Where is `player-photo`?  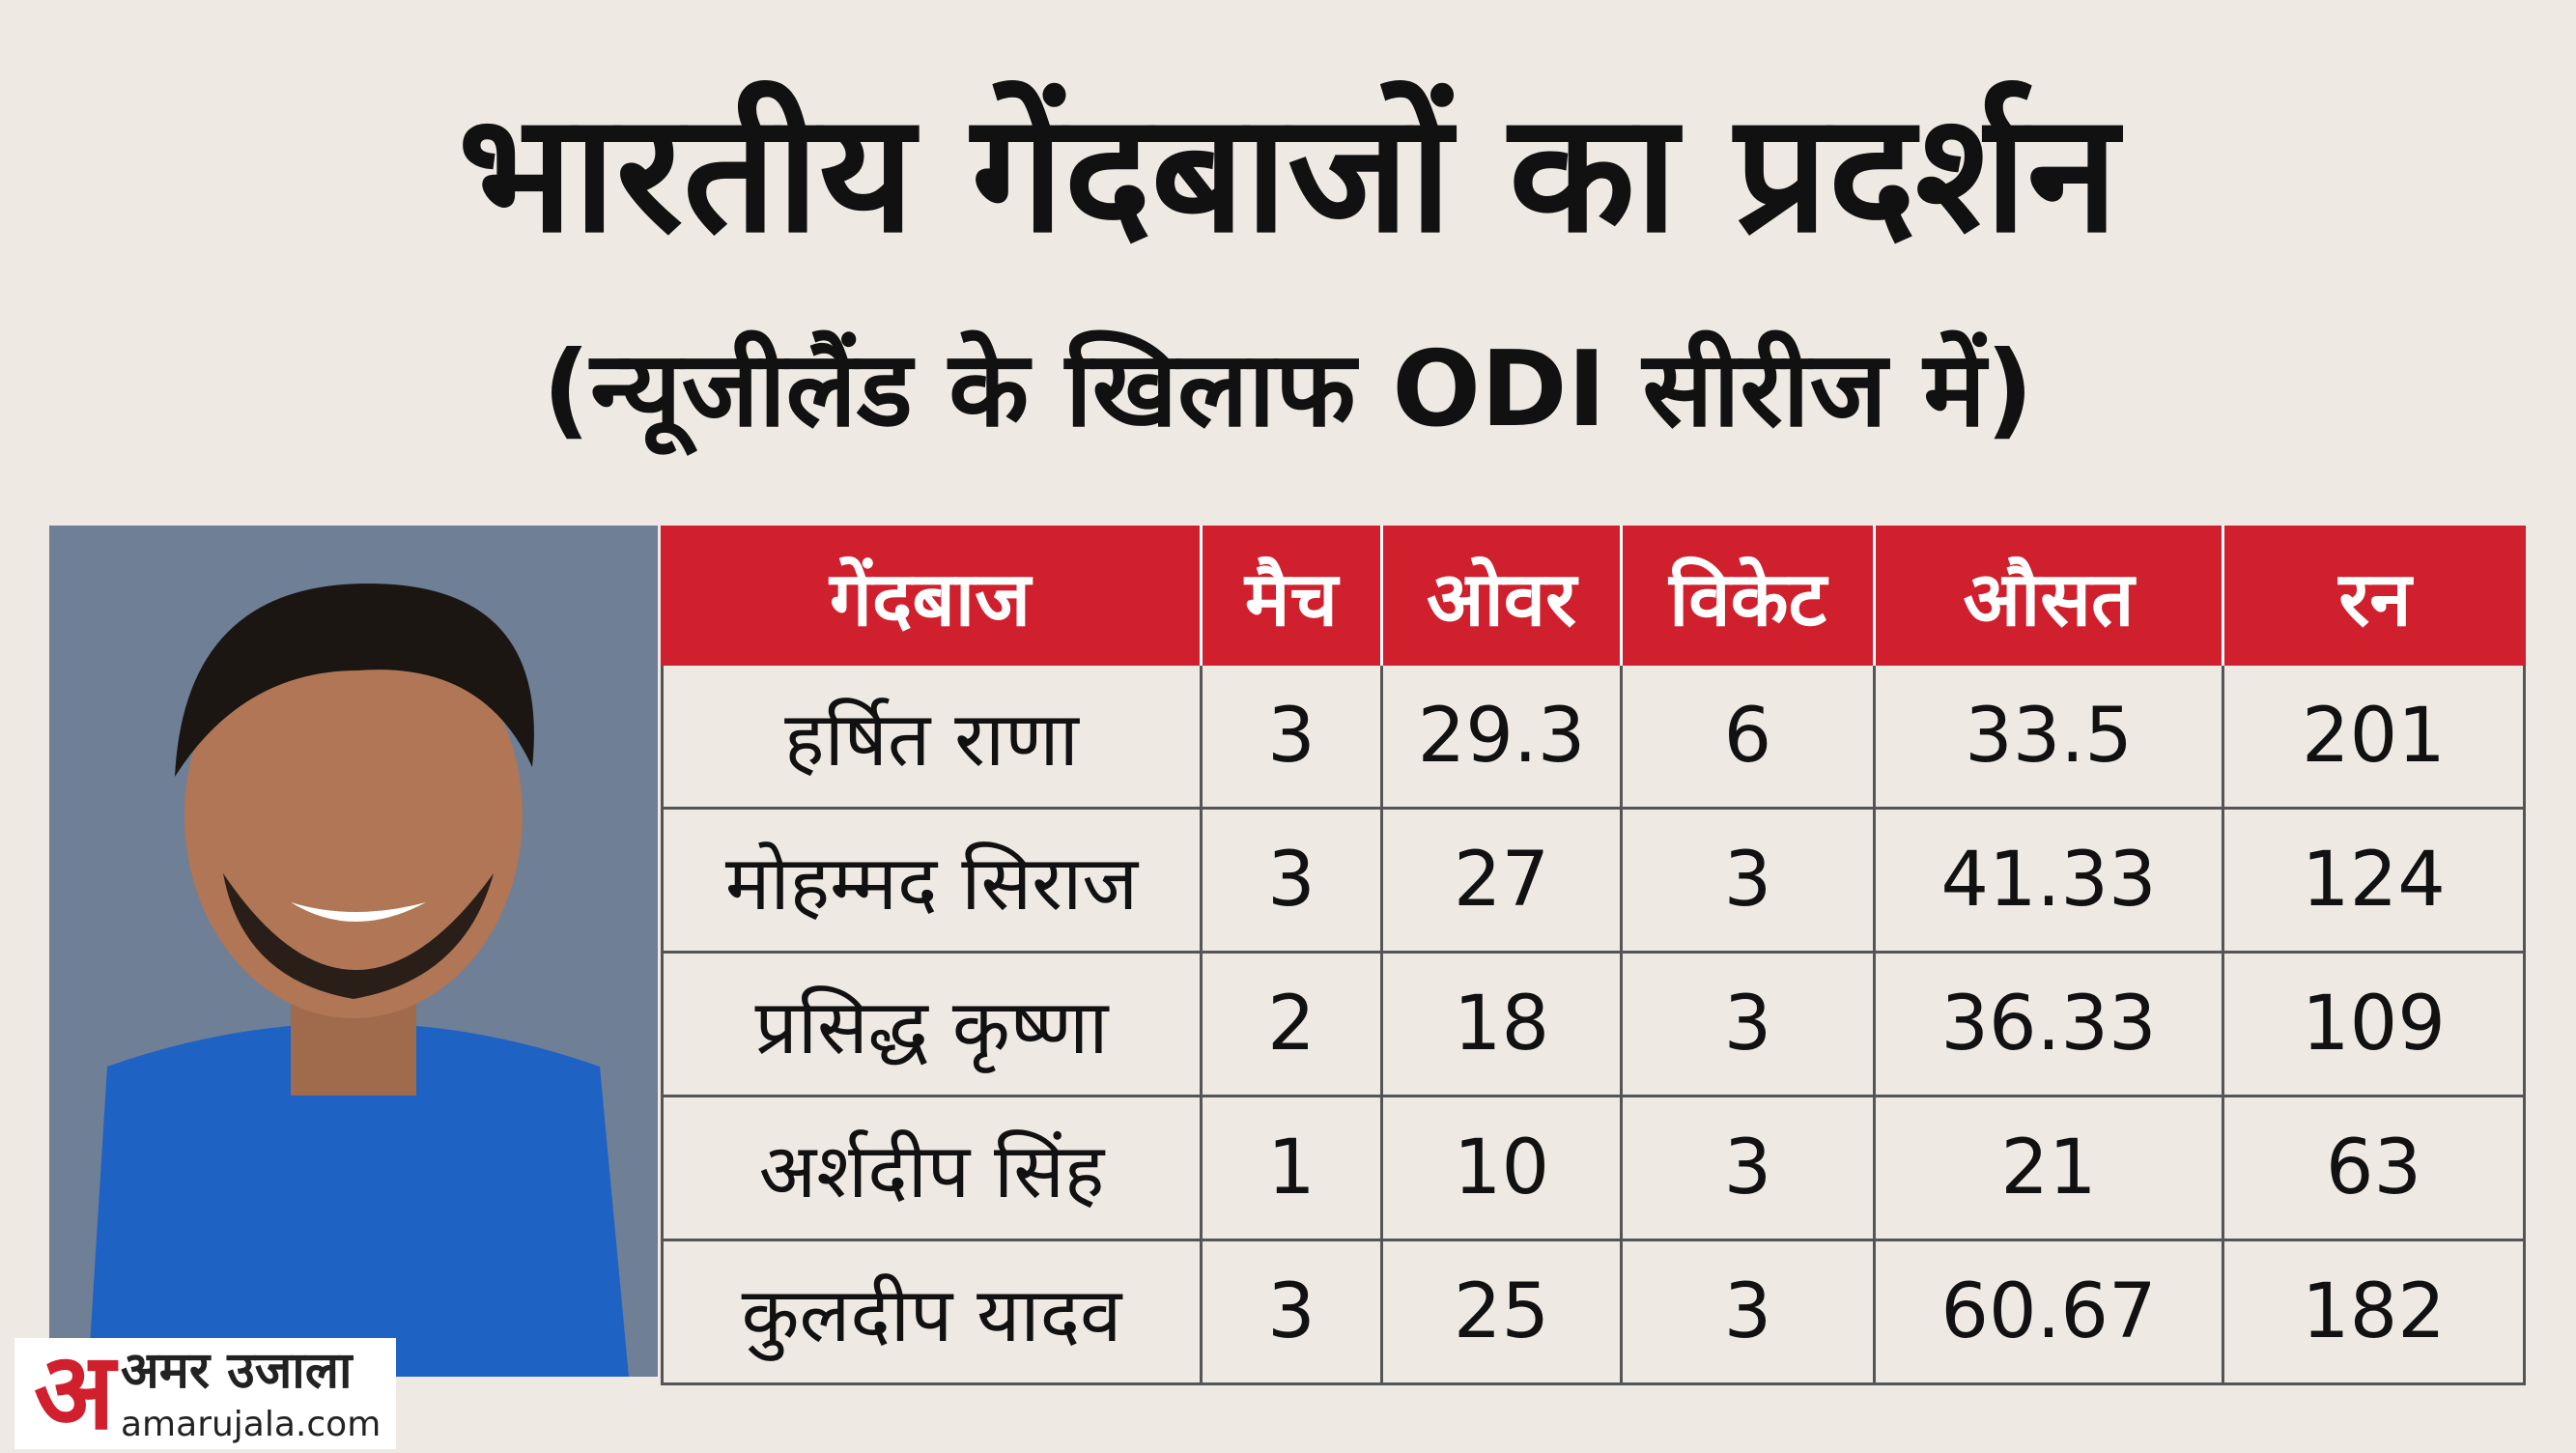 player-photo is located at coordinates (353, 952).